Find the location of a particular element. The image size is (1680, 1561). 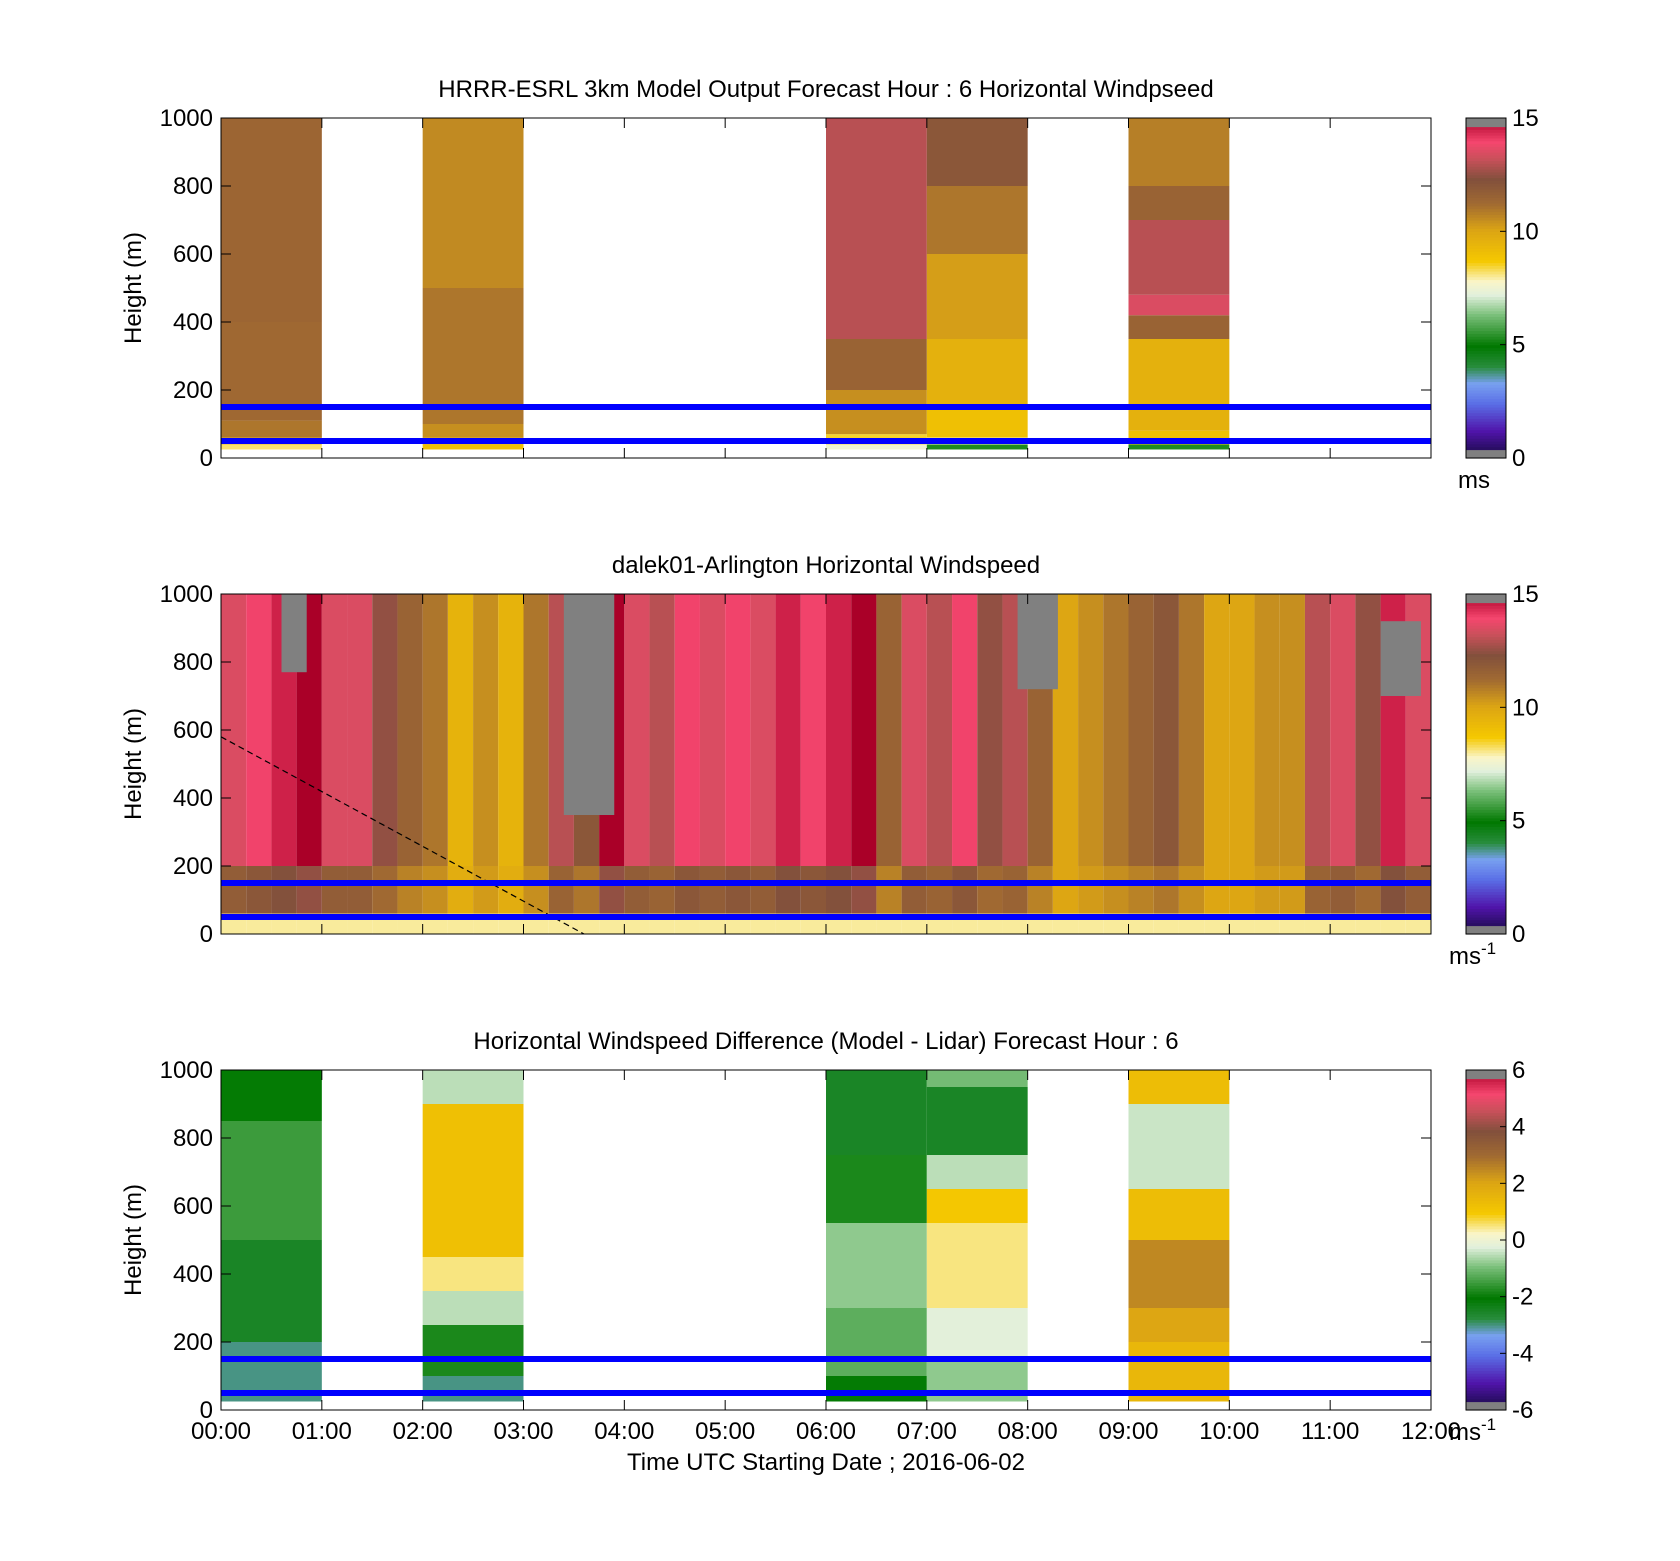

colorbar-tick-label: 0 is located at coordinates (1518, 934).